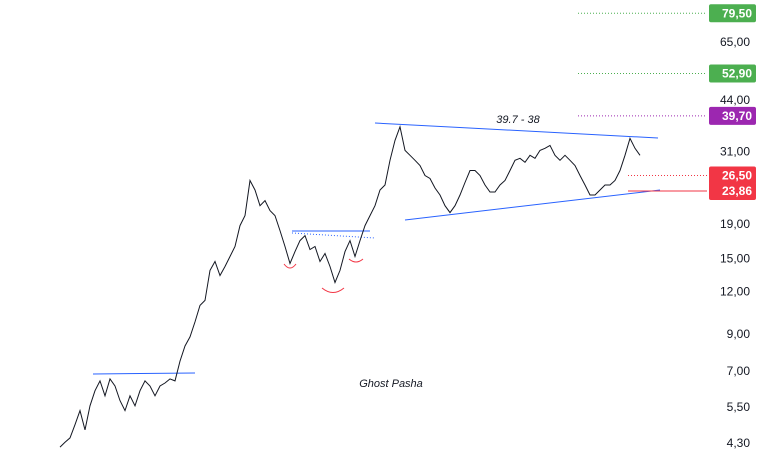 The width and height of the screenshot is (763, 456). Describe the element at coordinates (737, 74) in the screenshot. I see `price-level-label: 52,90` at that location.